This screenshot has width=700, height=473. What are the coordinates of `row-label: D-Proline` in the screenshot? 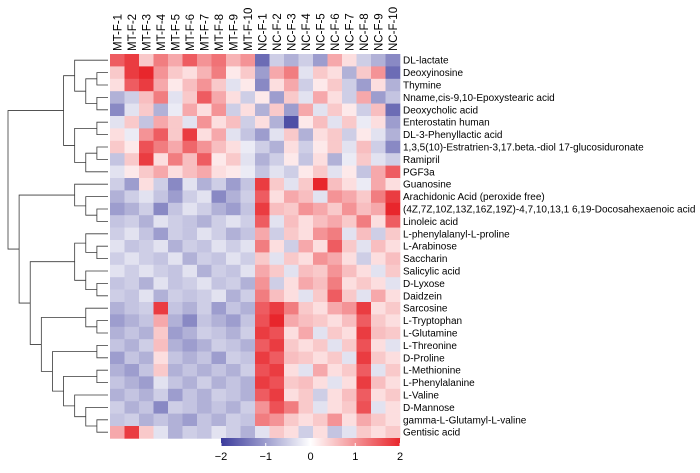 It's located at (424, 358).